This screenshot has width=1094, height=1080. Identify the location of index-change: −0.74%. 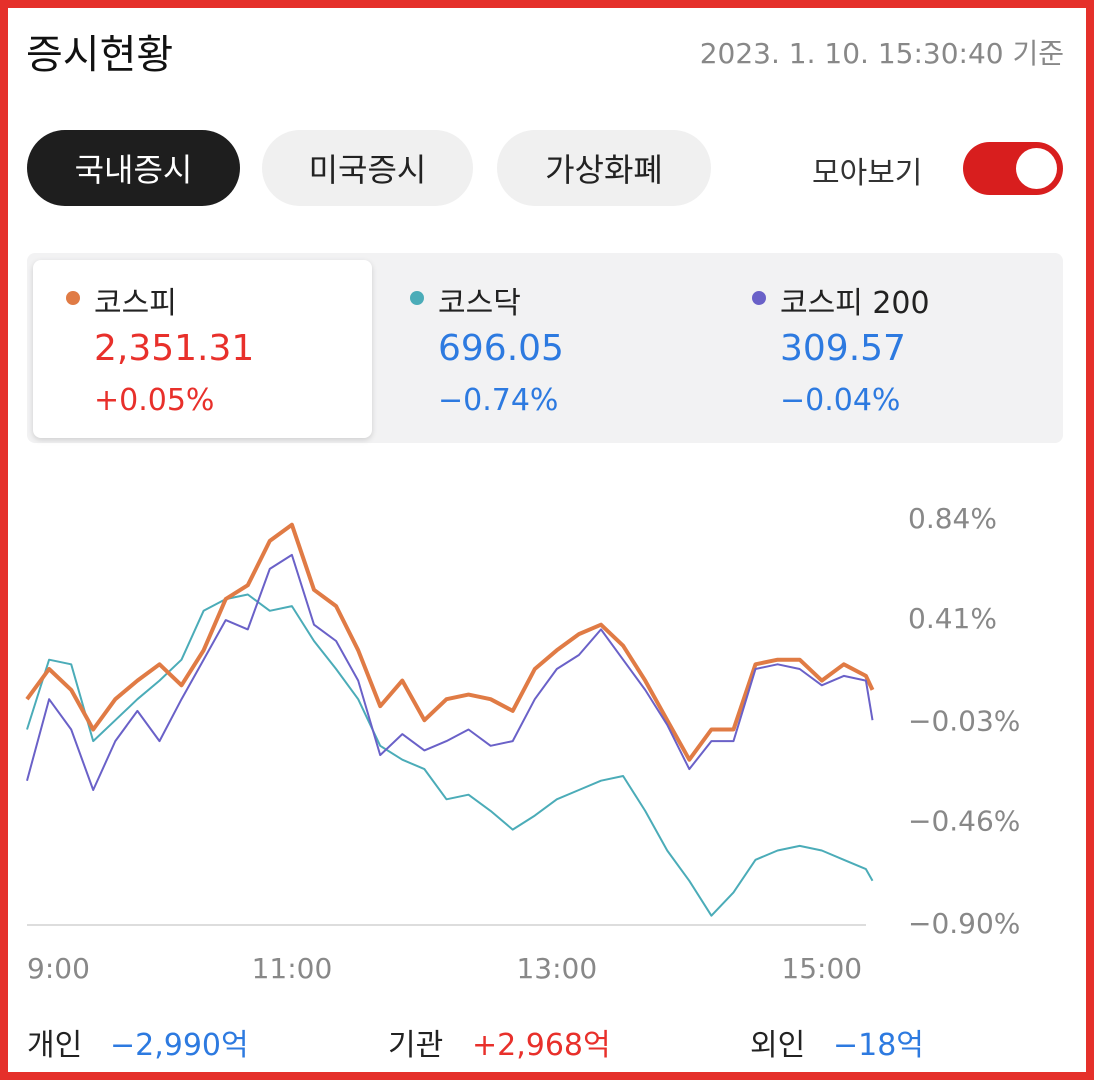
(498, 400).